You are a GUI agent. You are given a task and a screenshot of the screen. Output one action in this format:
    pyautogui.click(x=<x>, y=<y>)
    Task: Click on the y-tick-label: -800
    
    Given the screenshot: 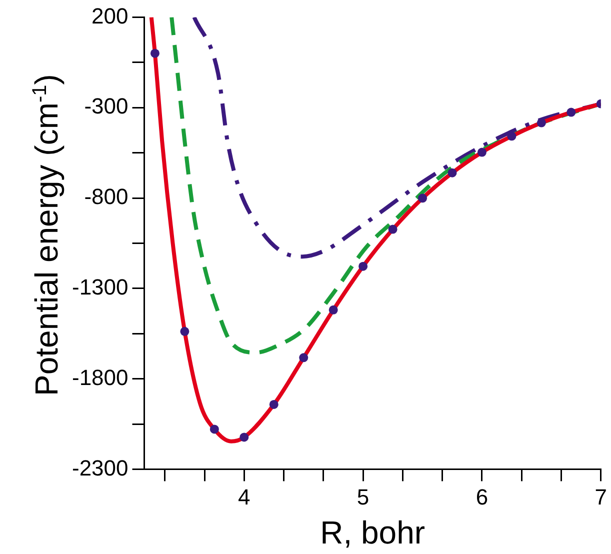 What is the action you would take?
    pyautogui.click(x=106, y=197)
    